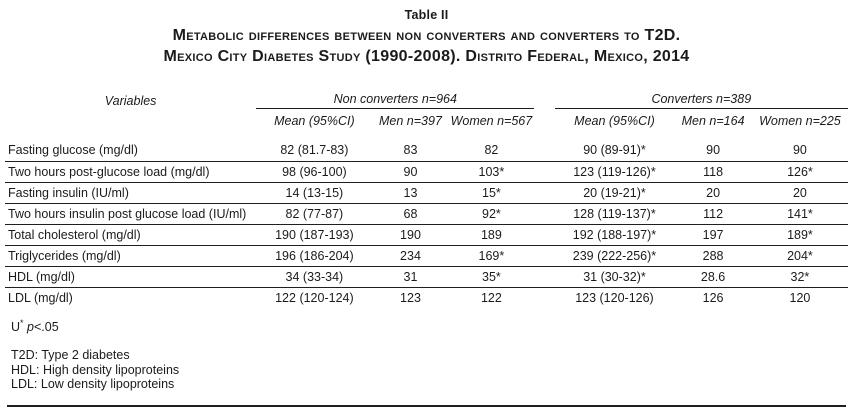 The image size is (853, 412). What do you see at coordinates (713, 121) in the screenshot?
I see `subheader-c-men: Men n=164` at bounding box center [713, 121].